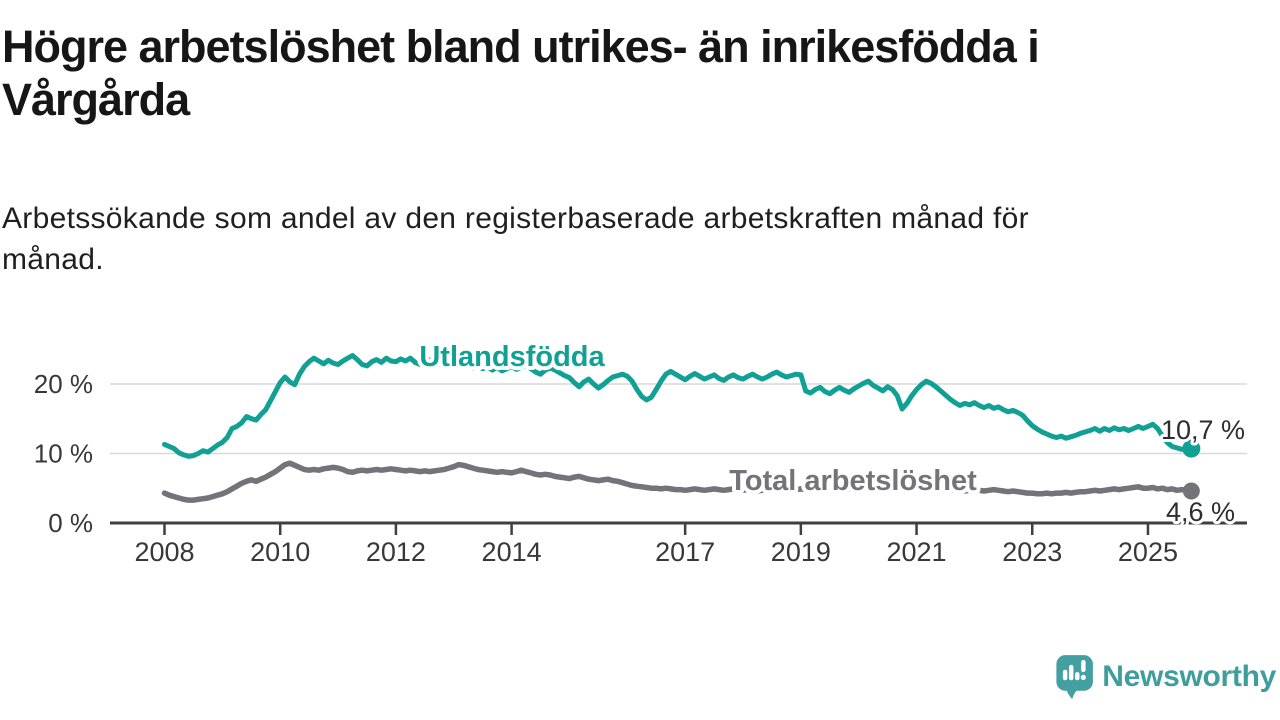 This screenshot has height=720, width=1280. Describe the element at coordinates (678, 481) in the screenshot. I see `line-total-arbetsloshet` at that location.